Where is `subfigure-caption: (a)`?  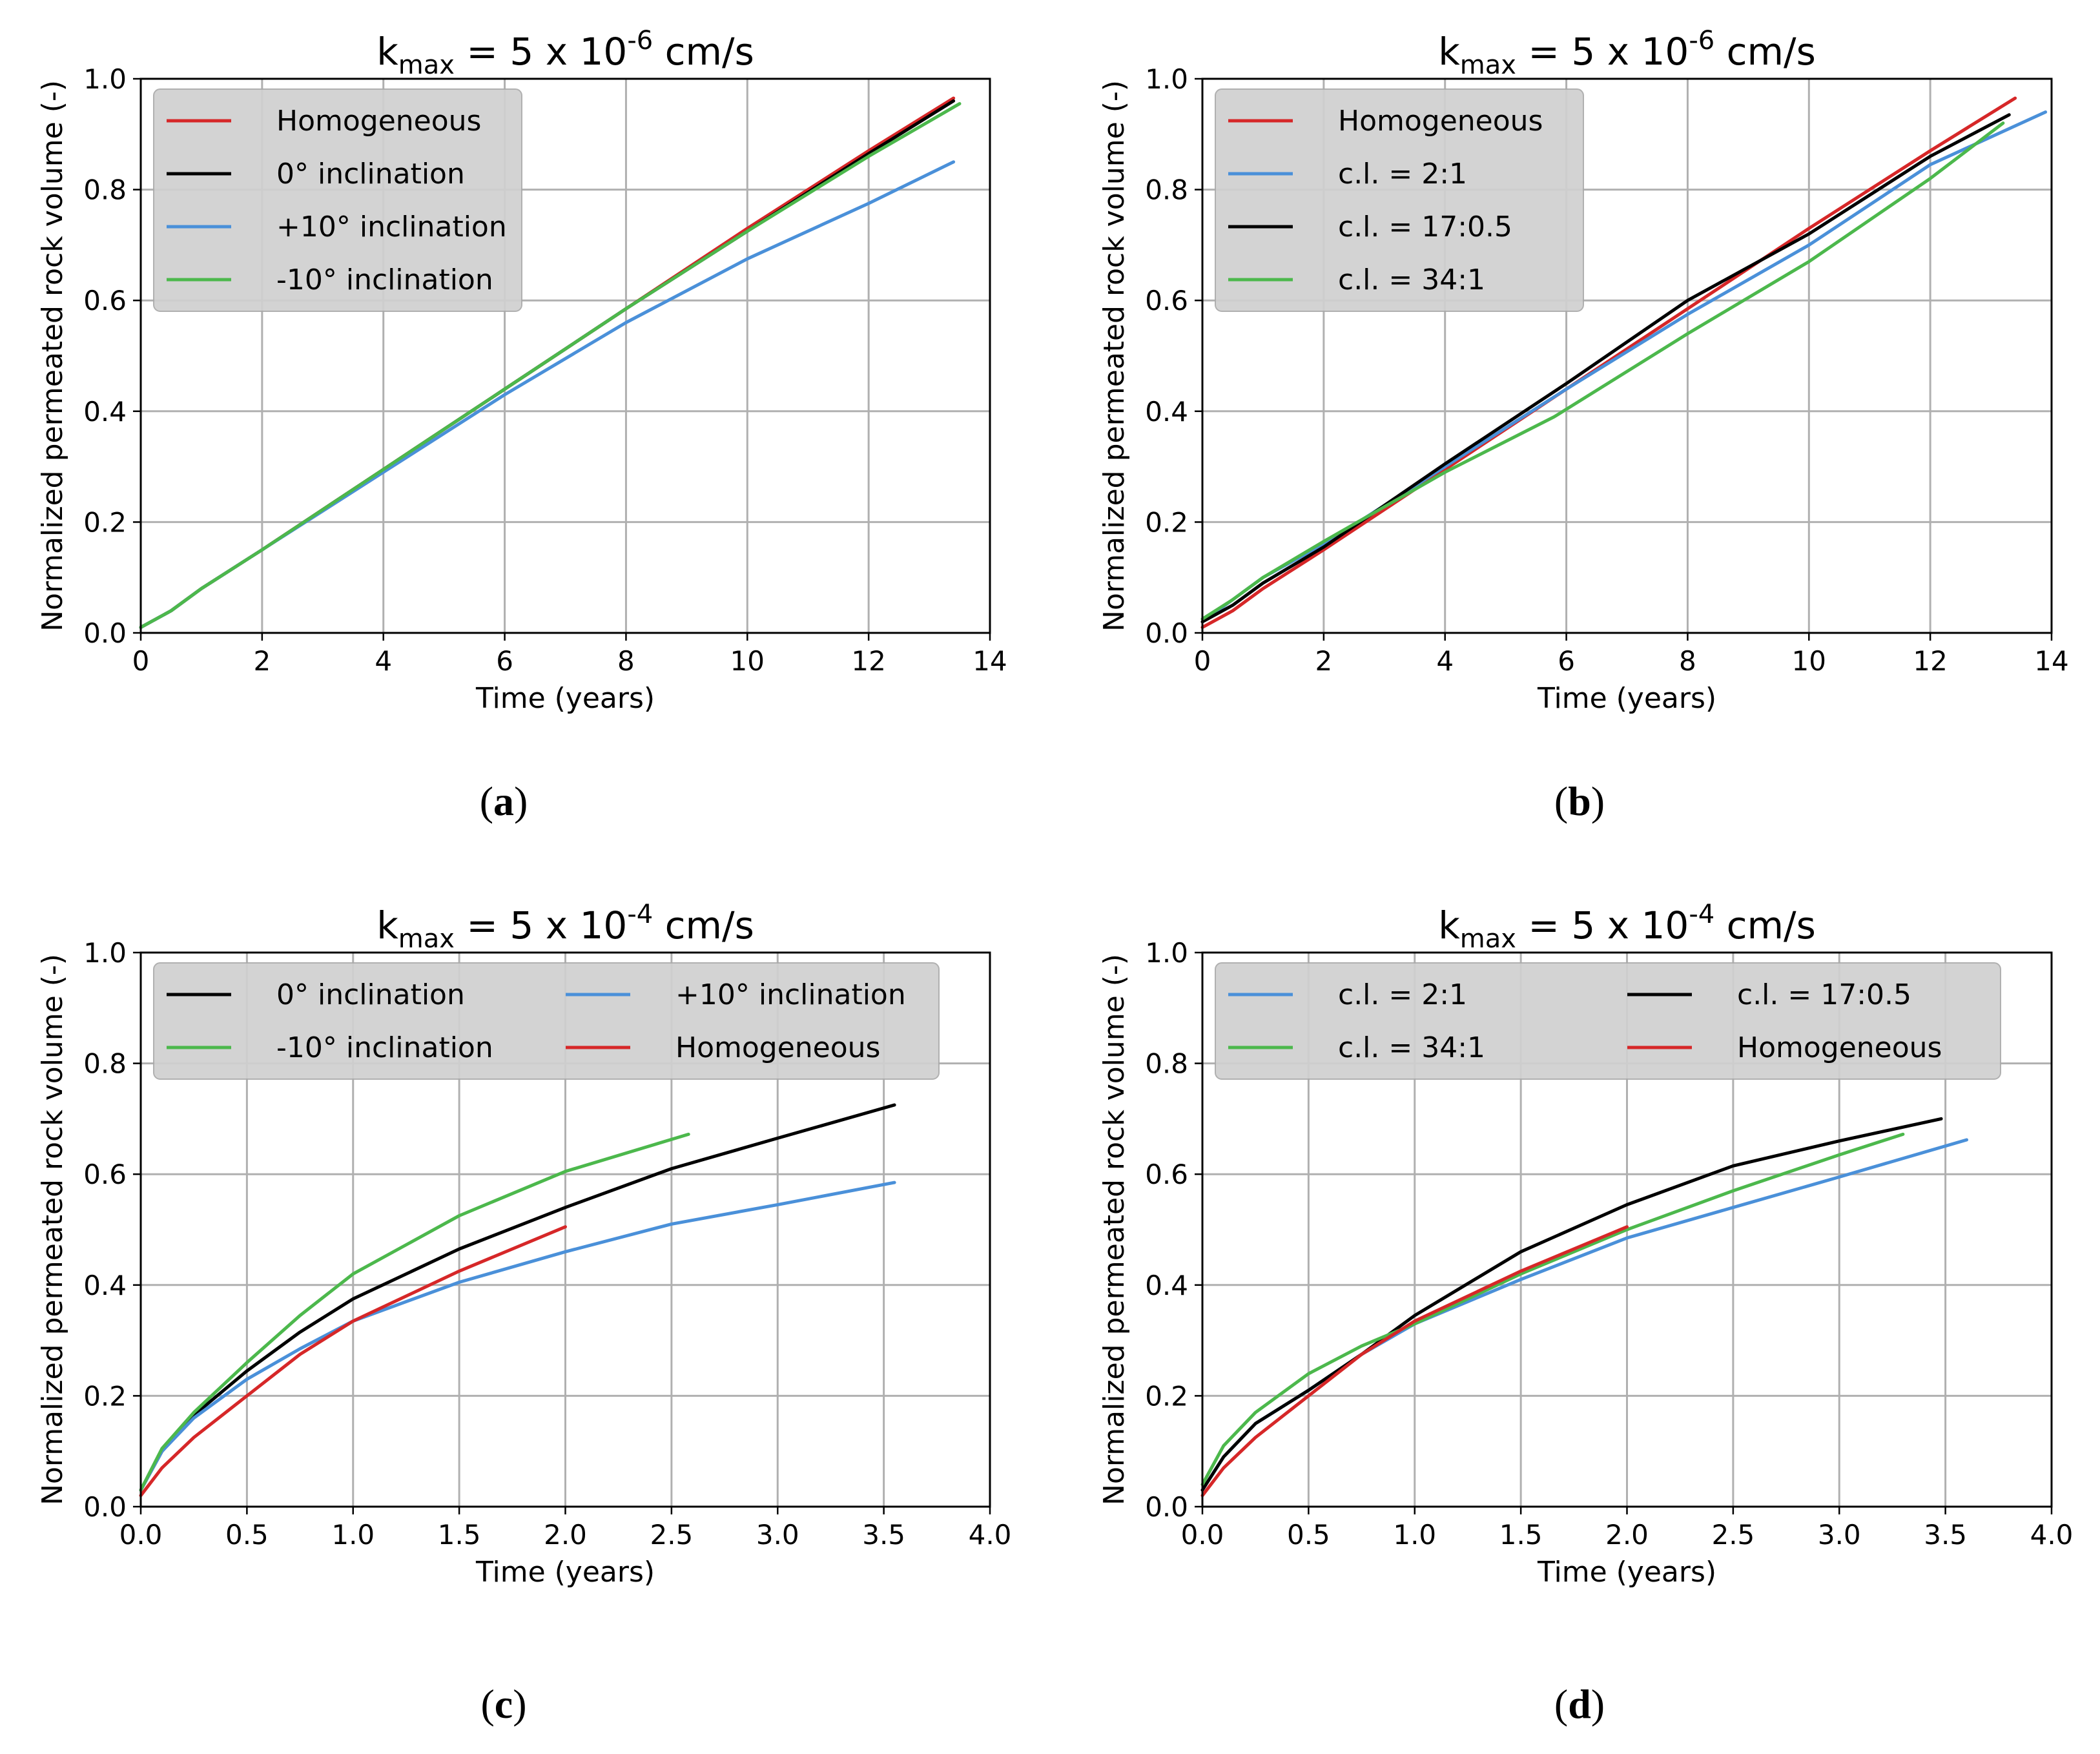
subfigure-caption: (a) is located at coordinates (504, 801).